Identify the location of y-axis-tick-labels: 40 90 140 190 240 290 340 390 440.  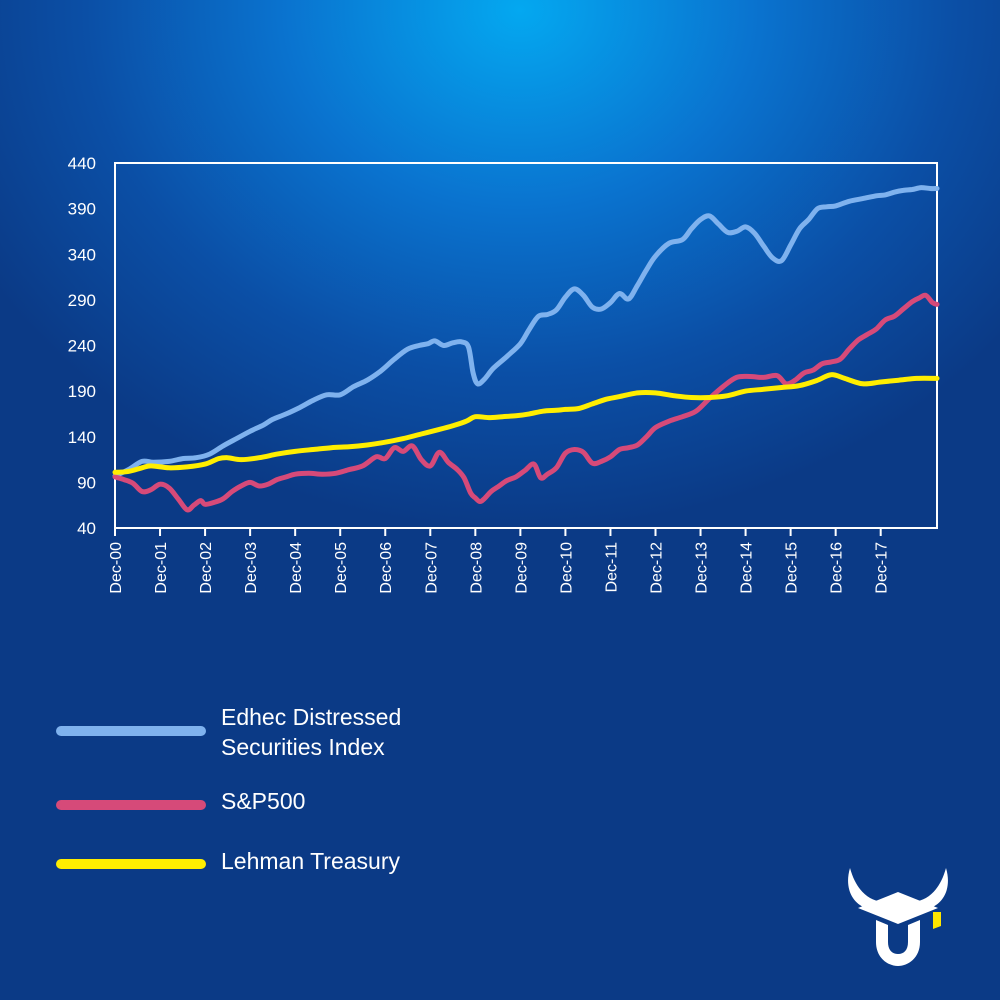
(82, 346).